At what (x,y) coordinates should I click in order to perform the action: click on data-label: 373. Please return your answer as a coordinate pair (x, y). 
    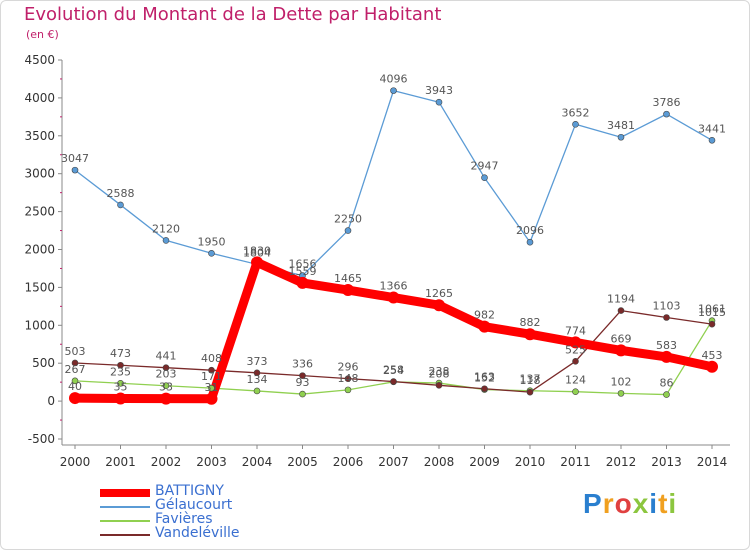
    Looking at the image, I should click on (257, 361).